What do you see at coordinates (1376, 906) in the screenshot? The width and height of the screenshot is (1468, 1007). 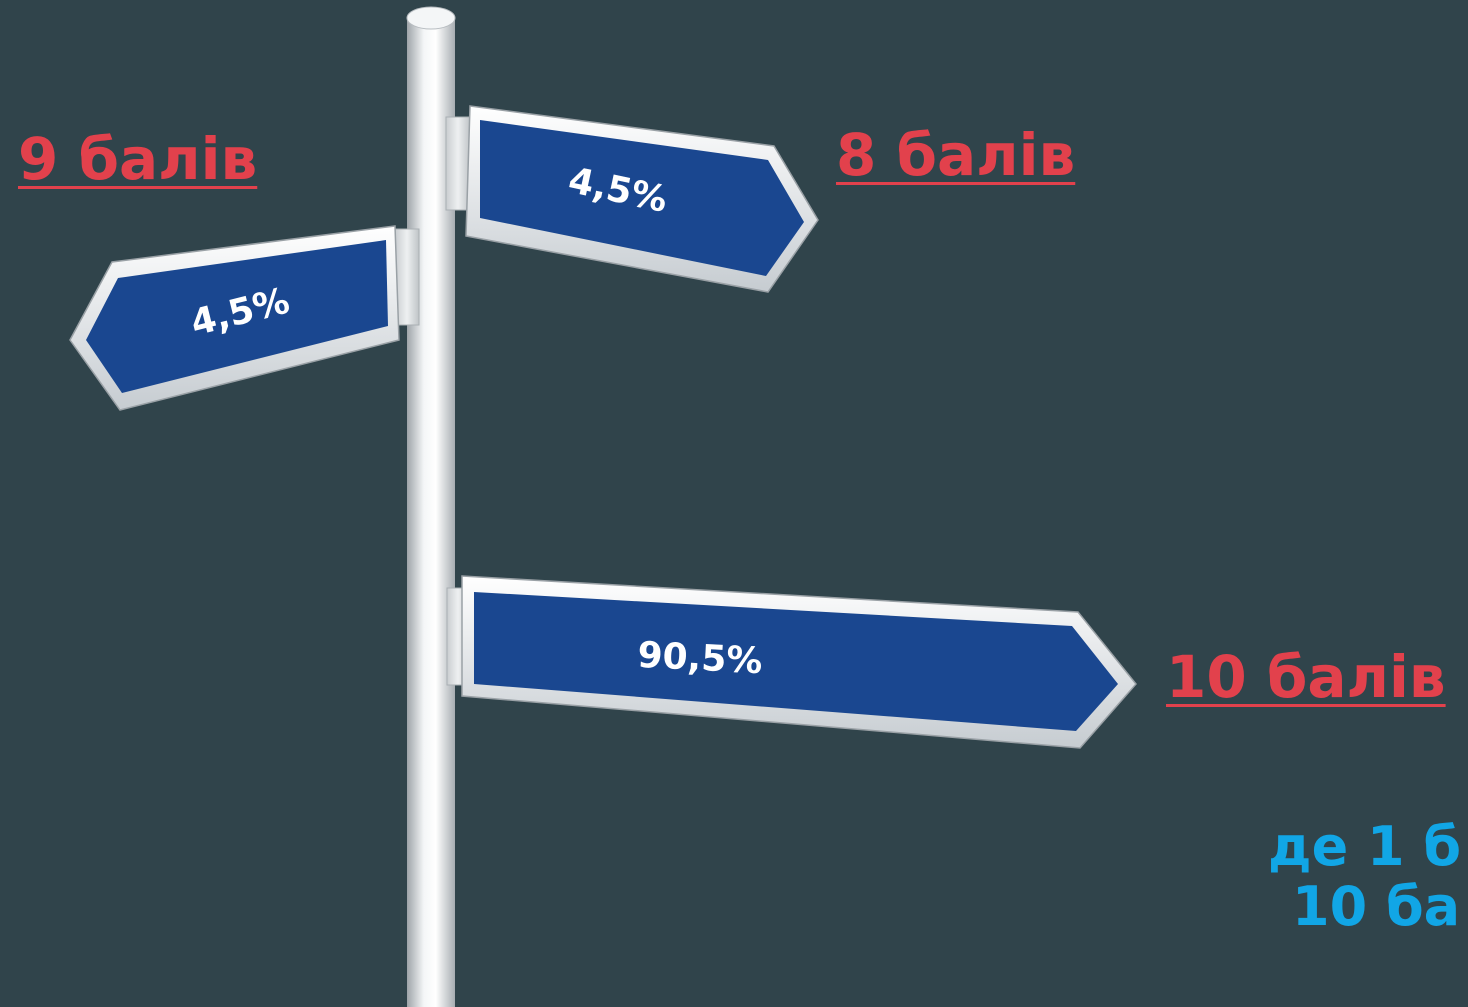 I see `legend-line-2: 10 ба` at bounding box center [1376, 906].